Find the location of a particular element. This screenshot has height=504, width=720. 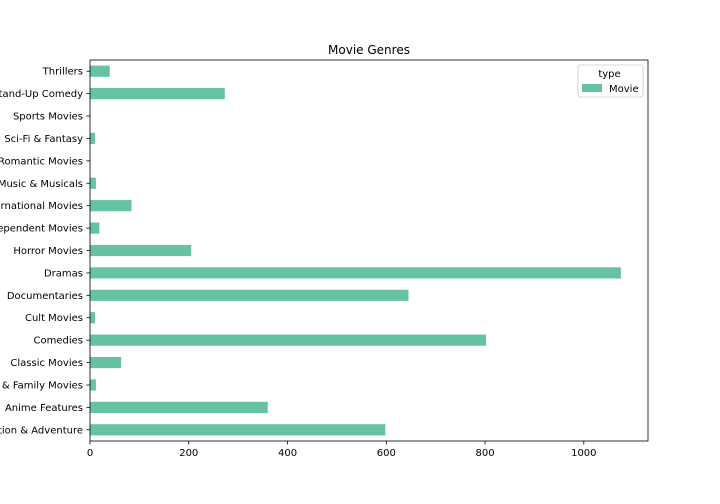

y-tick-label: Horror Movies is located at coordinates (48, 251).